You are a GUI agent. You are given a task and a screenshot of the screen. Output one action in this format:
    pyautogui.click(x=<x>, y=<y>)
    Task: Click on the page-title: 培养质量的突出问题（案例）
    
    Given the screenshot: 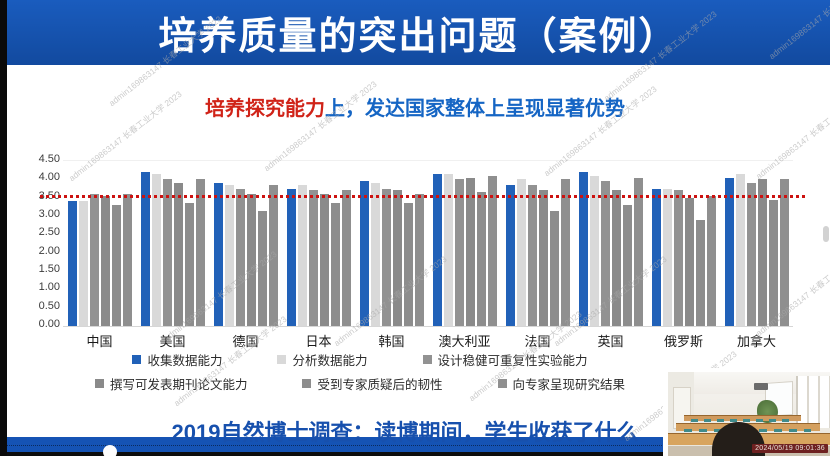 What is the action you would take?
    pyautogui.click(x=418, y=37)
    